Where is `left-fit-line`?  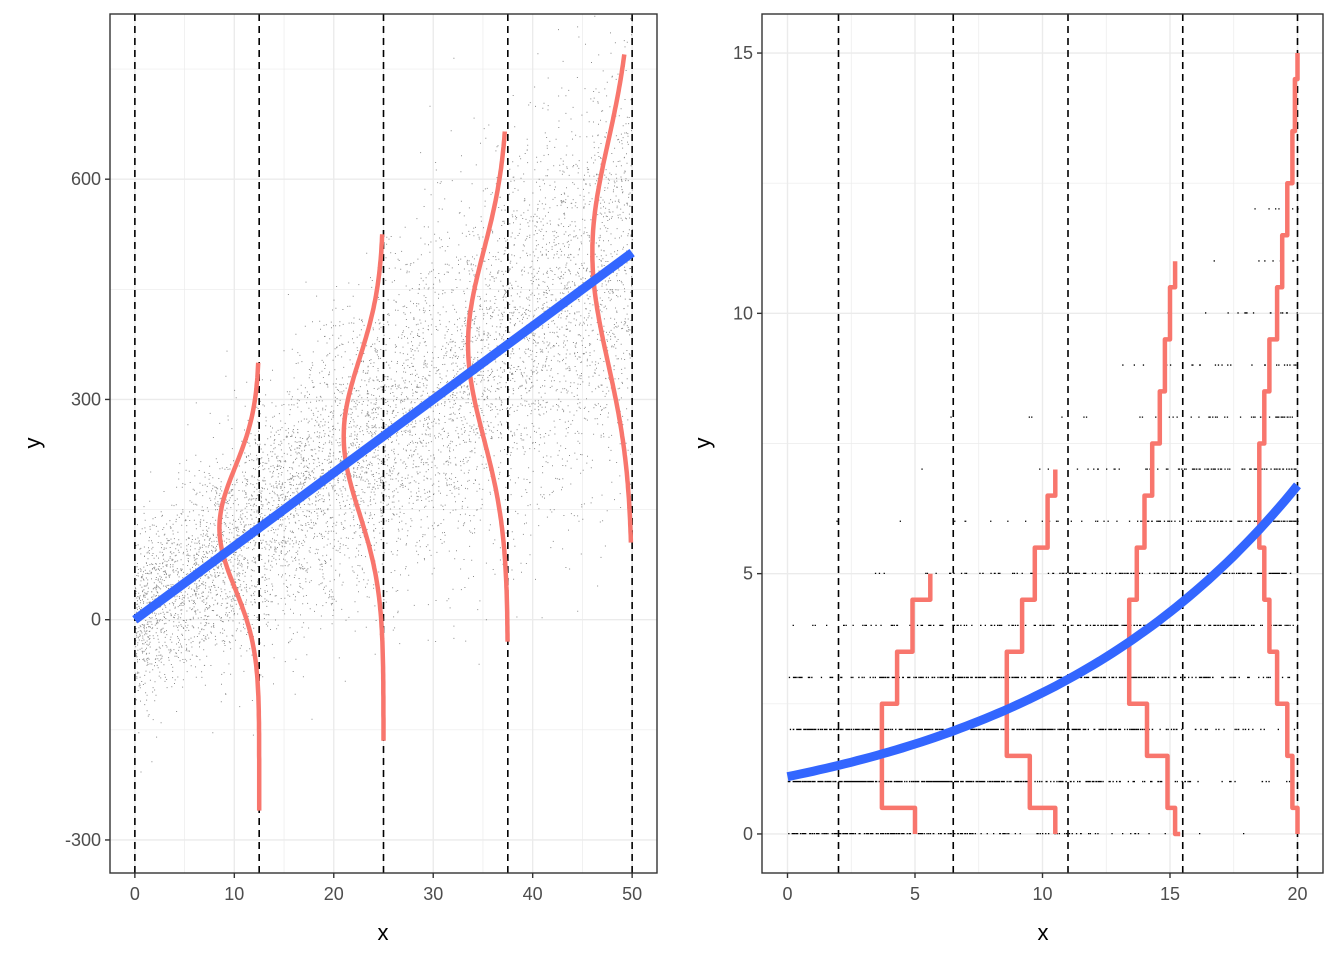
left-fit-line is located at coordinates (383, 436).